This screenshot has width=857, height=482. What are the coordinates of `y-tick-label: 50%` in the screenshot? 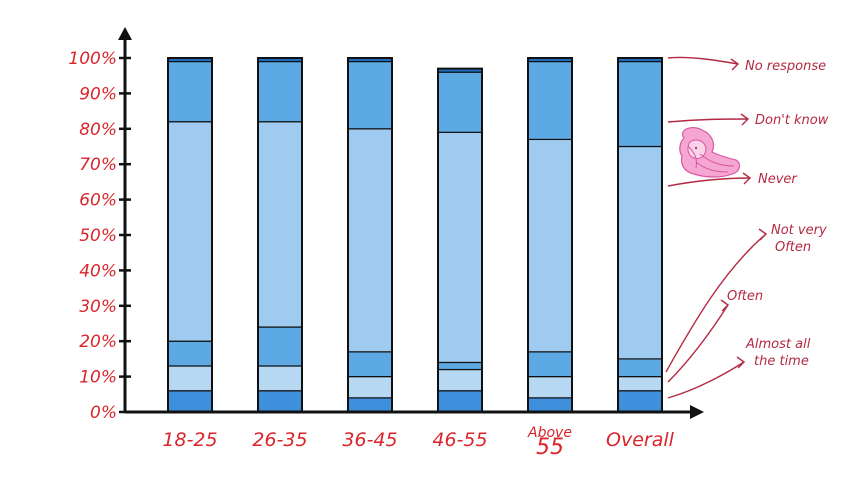 It's located at (98, 236).